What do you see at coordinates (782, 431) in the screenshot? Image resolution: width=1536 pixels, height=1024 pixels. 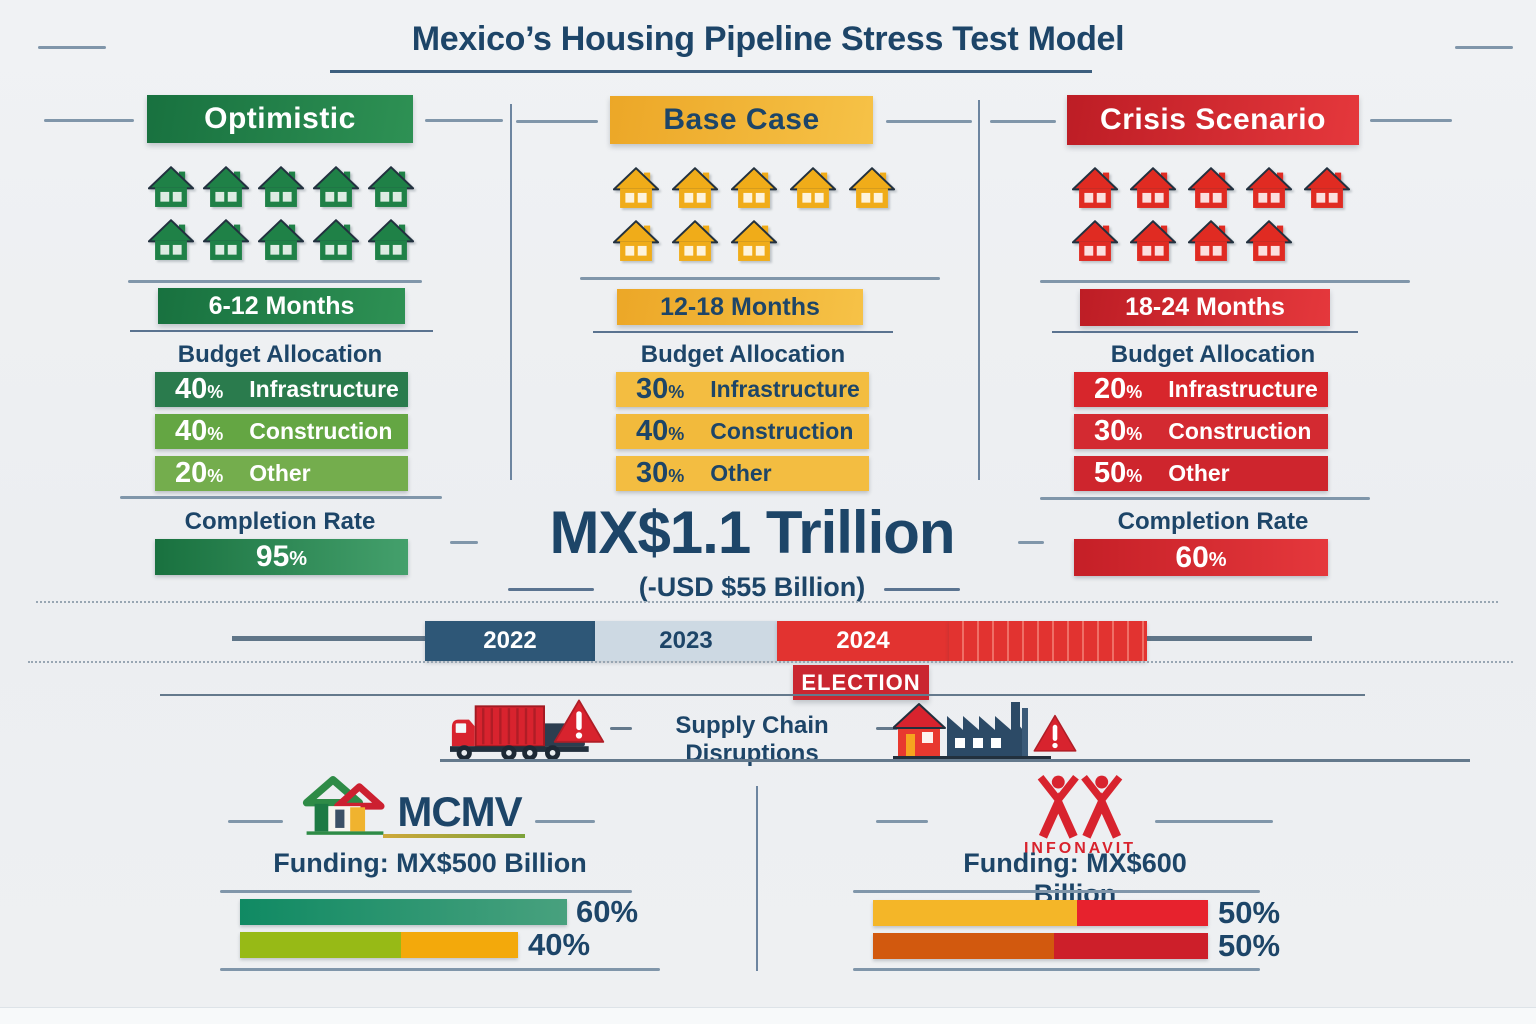 I see `budget-label: Construction` at bounding box center [782, 431].